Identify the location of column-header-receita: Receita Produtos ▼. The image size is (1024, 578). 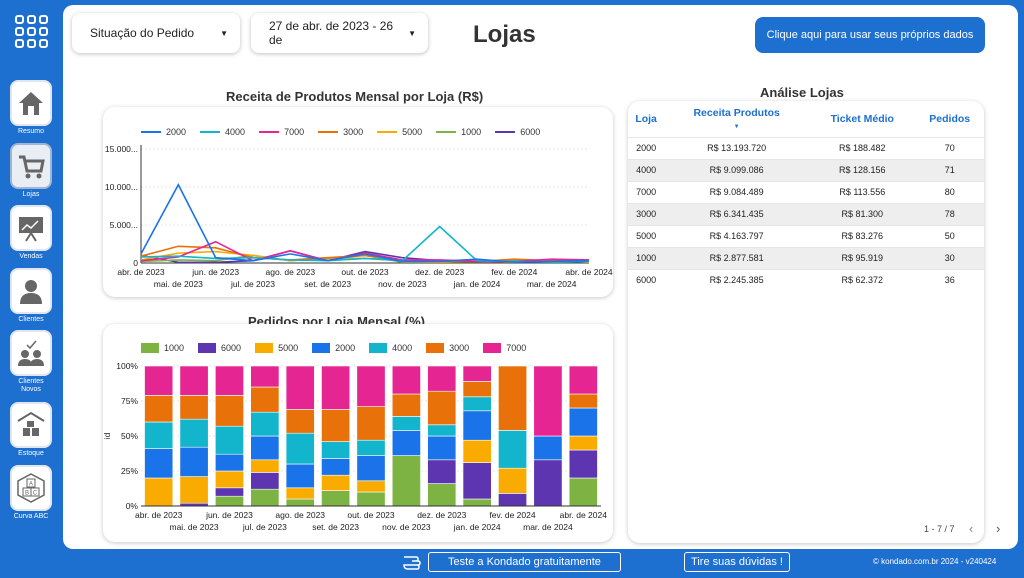
(736, 119).